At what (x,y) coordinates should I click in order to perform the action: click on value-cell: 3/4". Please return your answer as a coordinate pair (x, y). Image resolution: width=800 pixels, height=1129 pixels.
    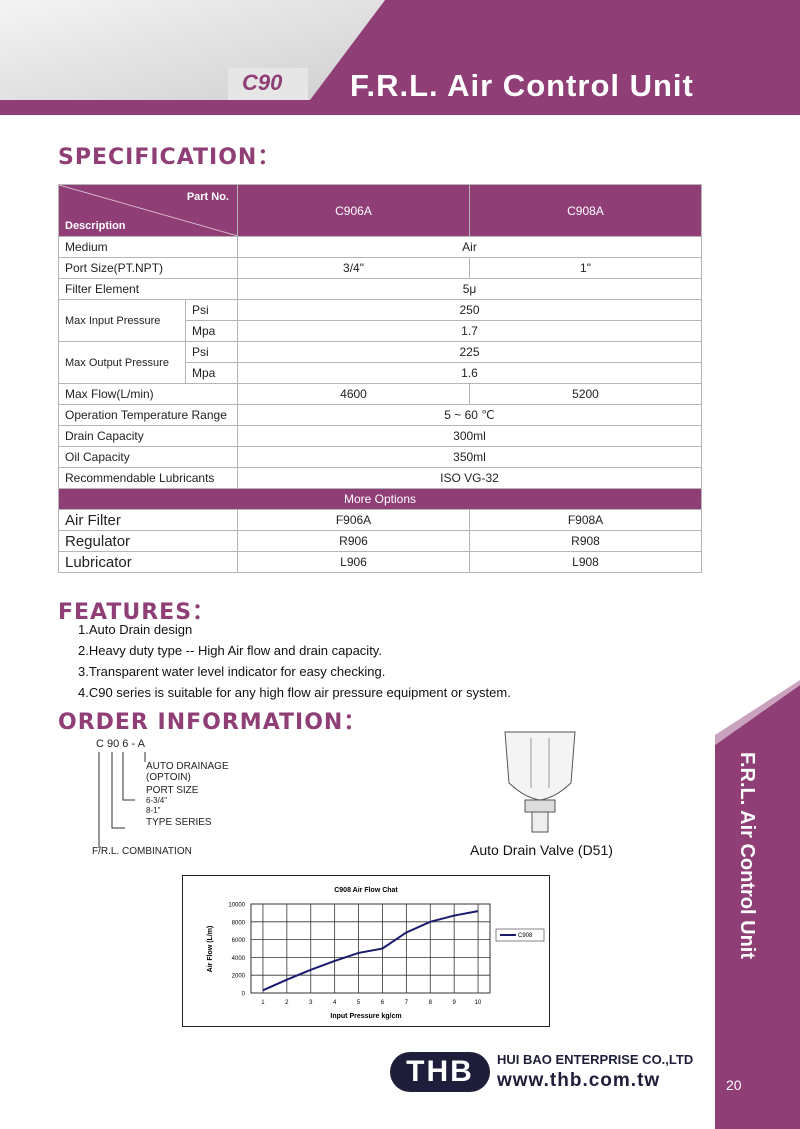
    Looking at the image, I should click on (353, 268).